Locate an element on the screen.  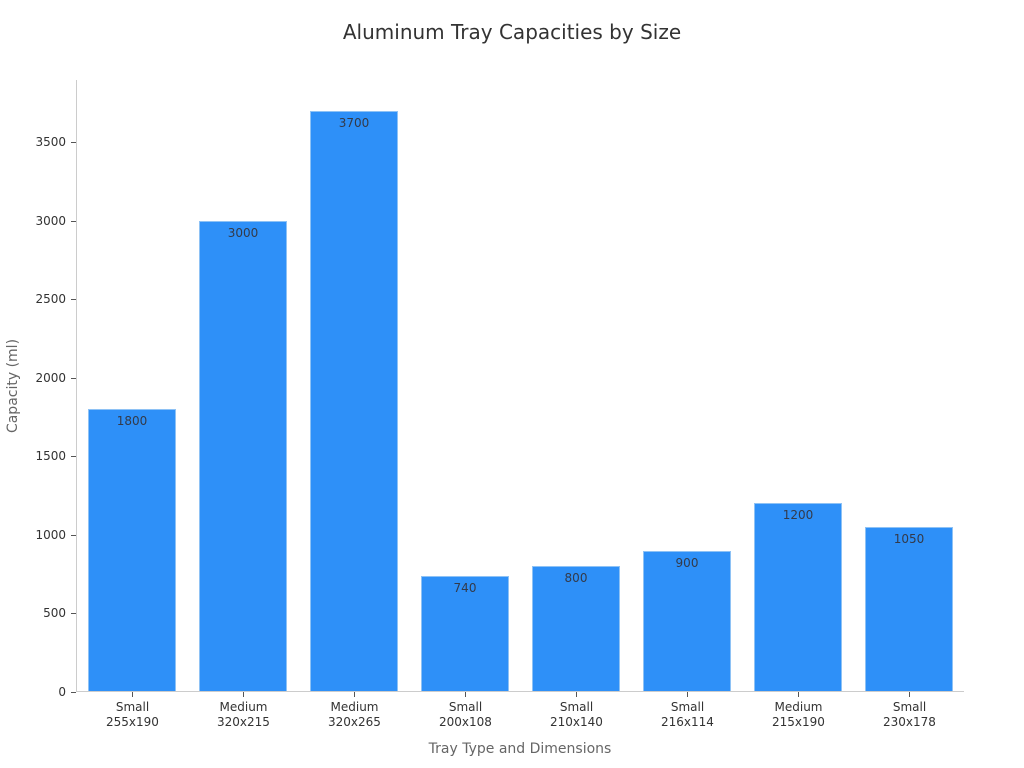
y-tick-label: 1000 is located at coordinates (50, 534).